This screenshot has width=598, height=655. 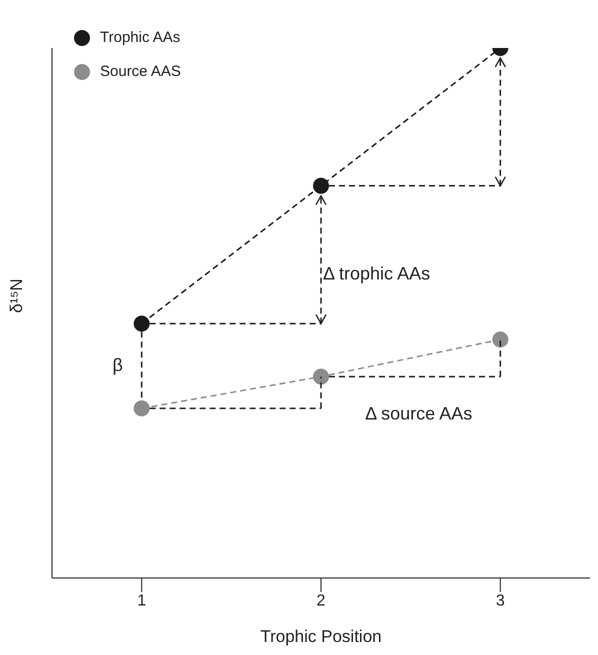 I want to click on annotation: β, so click(x=117, y=364).